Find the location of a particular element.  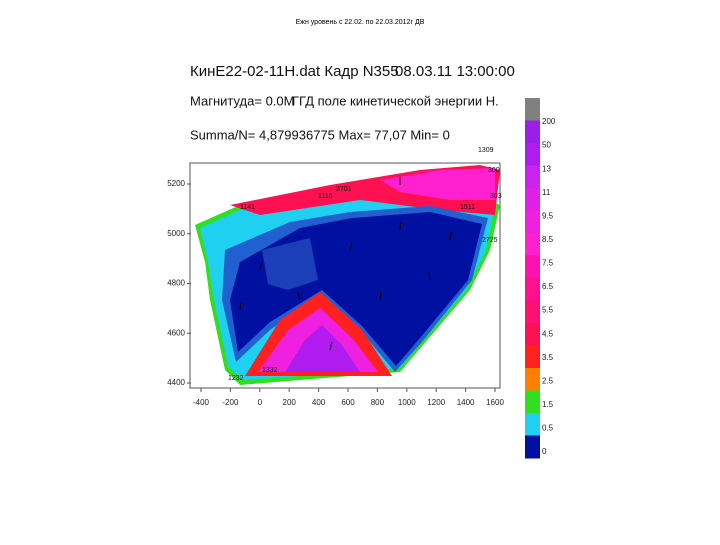

x-tick-label: 1600 is located at coordinates (495, 402).